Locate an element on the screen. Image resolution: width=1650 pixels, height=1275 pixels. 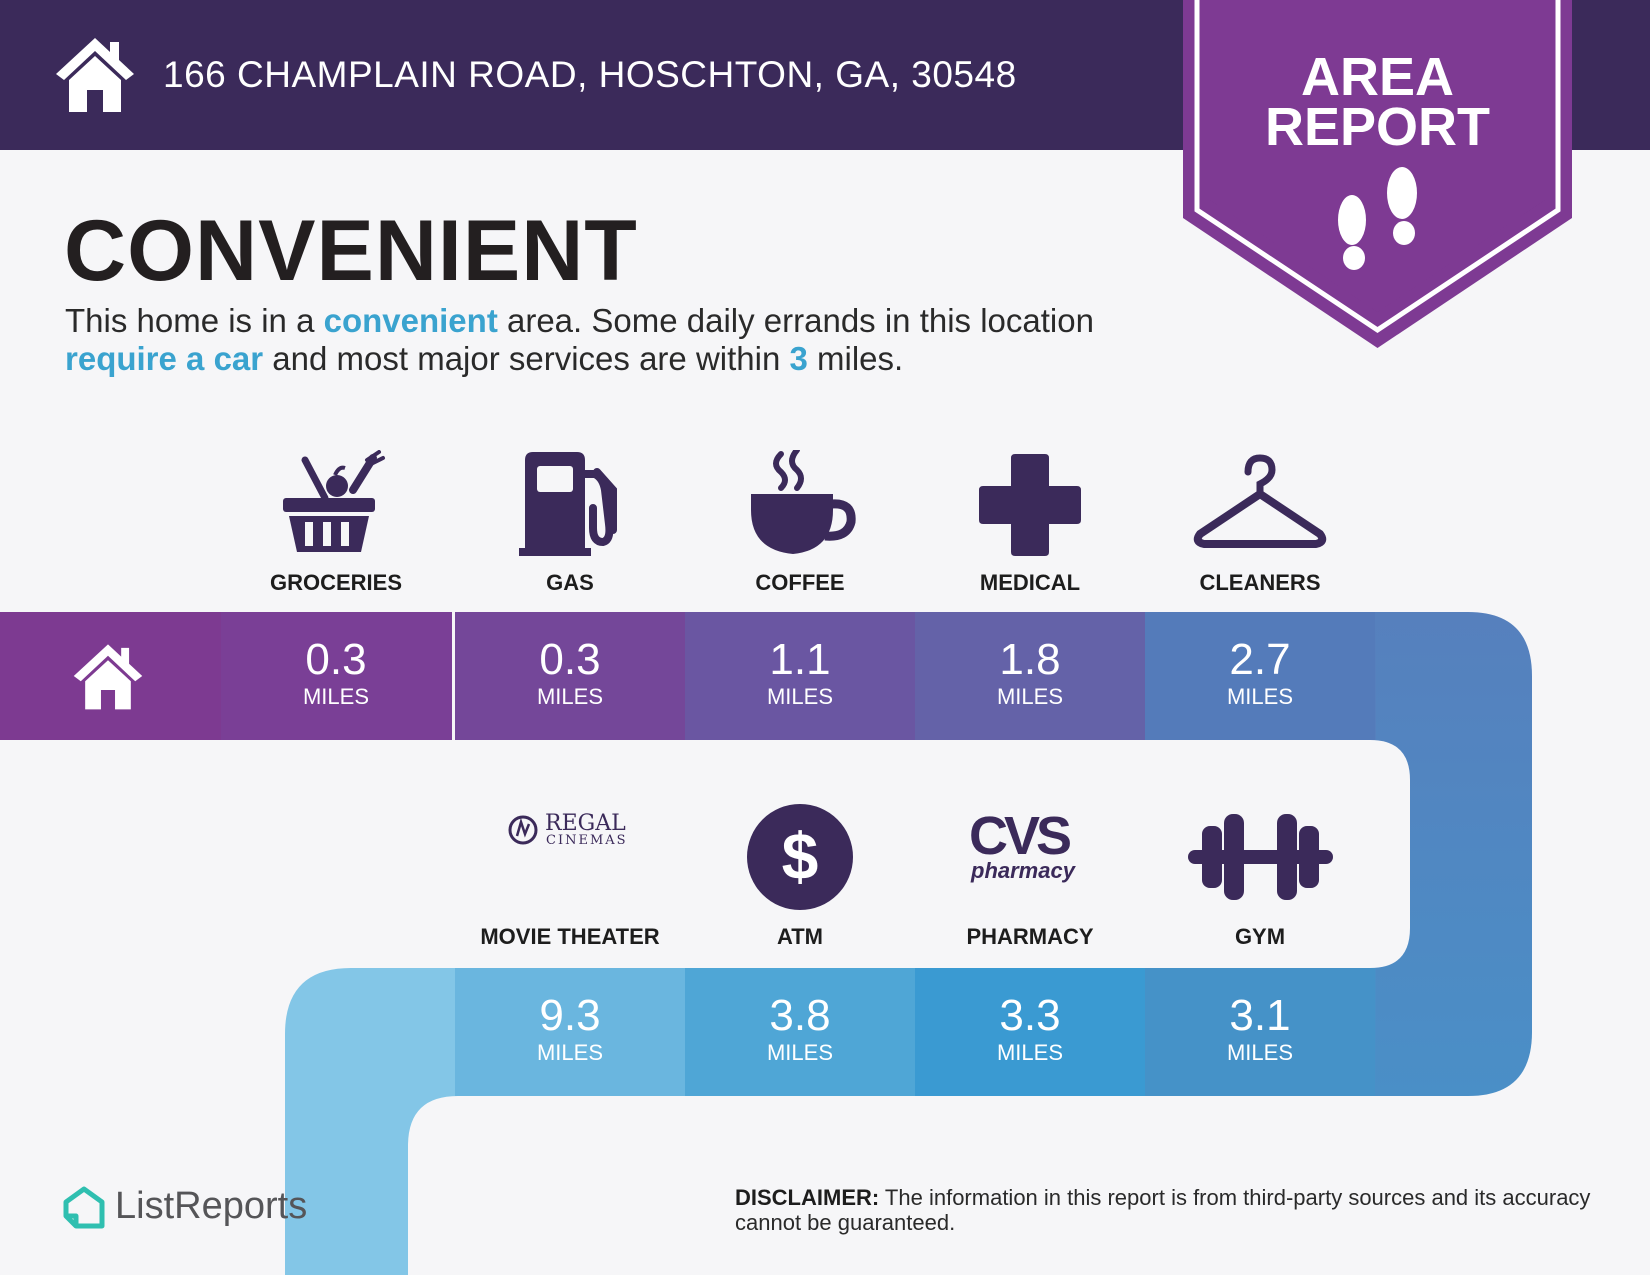
distance-readout: 1.1 MILES is located at coordinates (800, 673).